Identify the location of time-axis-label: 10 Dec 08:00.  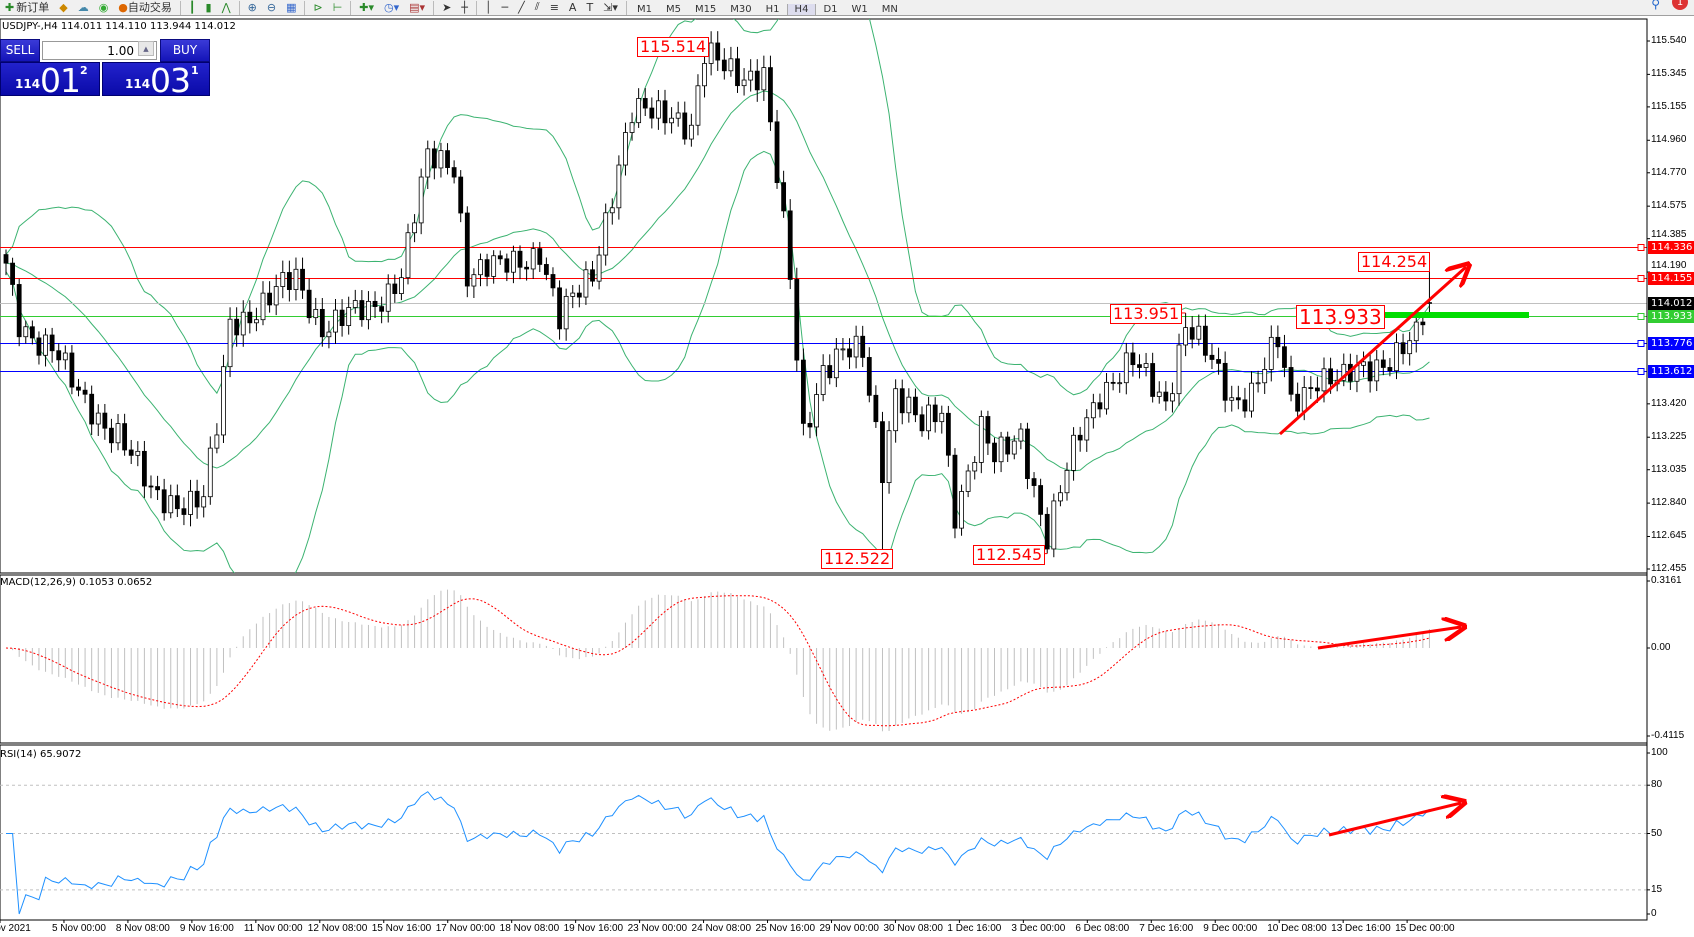
(1297, 928).